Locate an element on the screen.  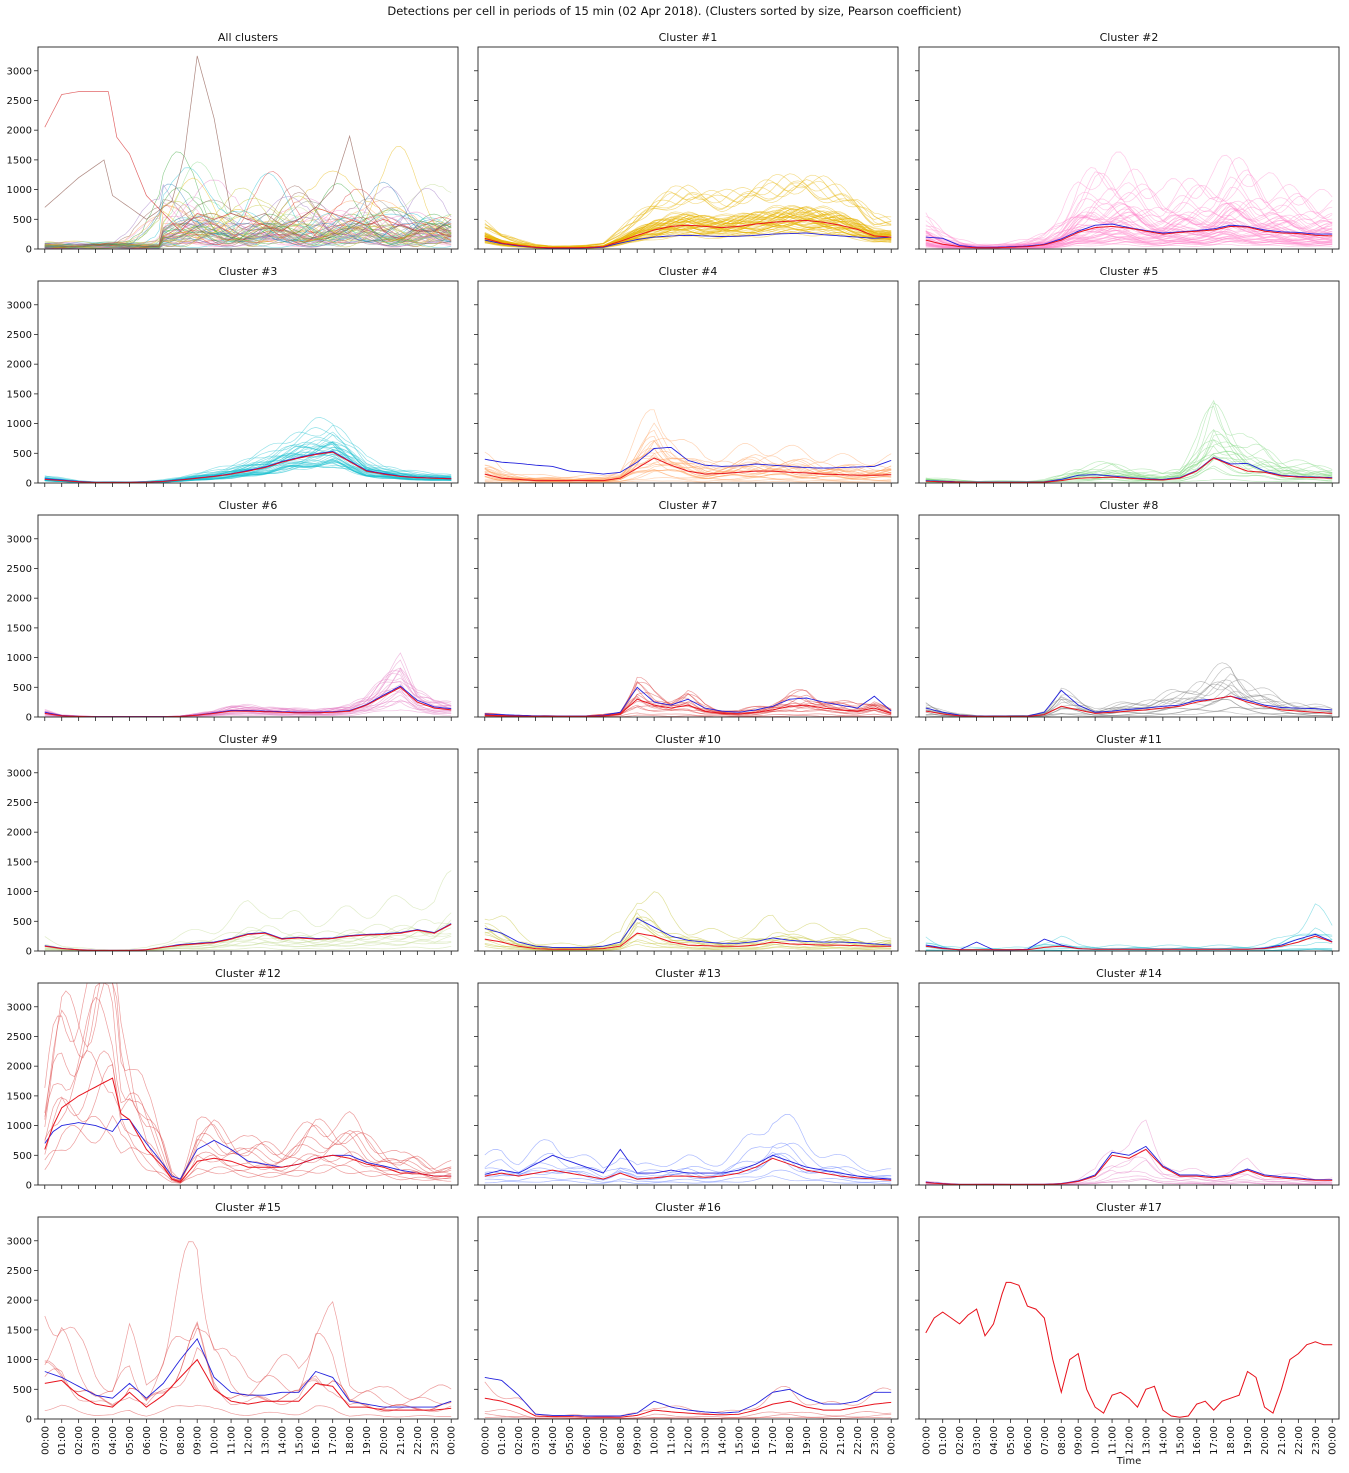
x-tick-label: 17:00 is located at coordinates (1214, 1440).